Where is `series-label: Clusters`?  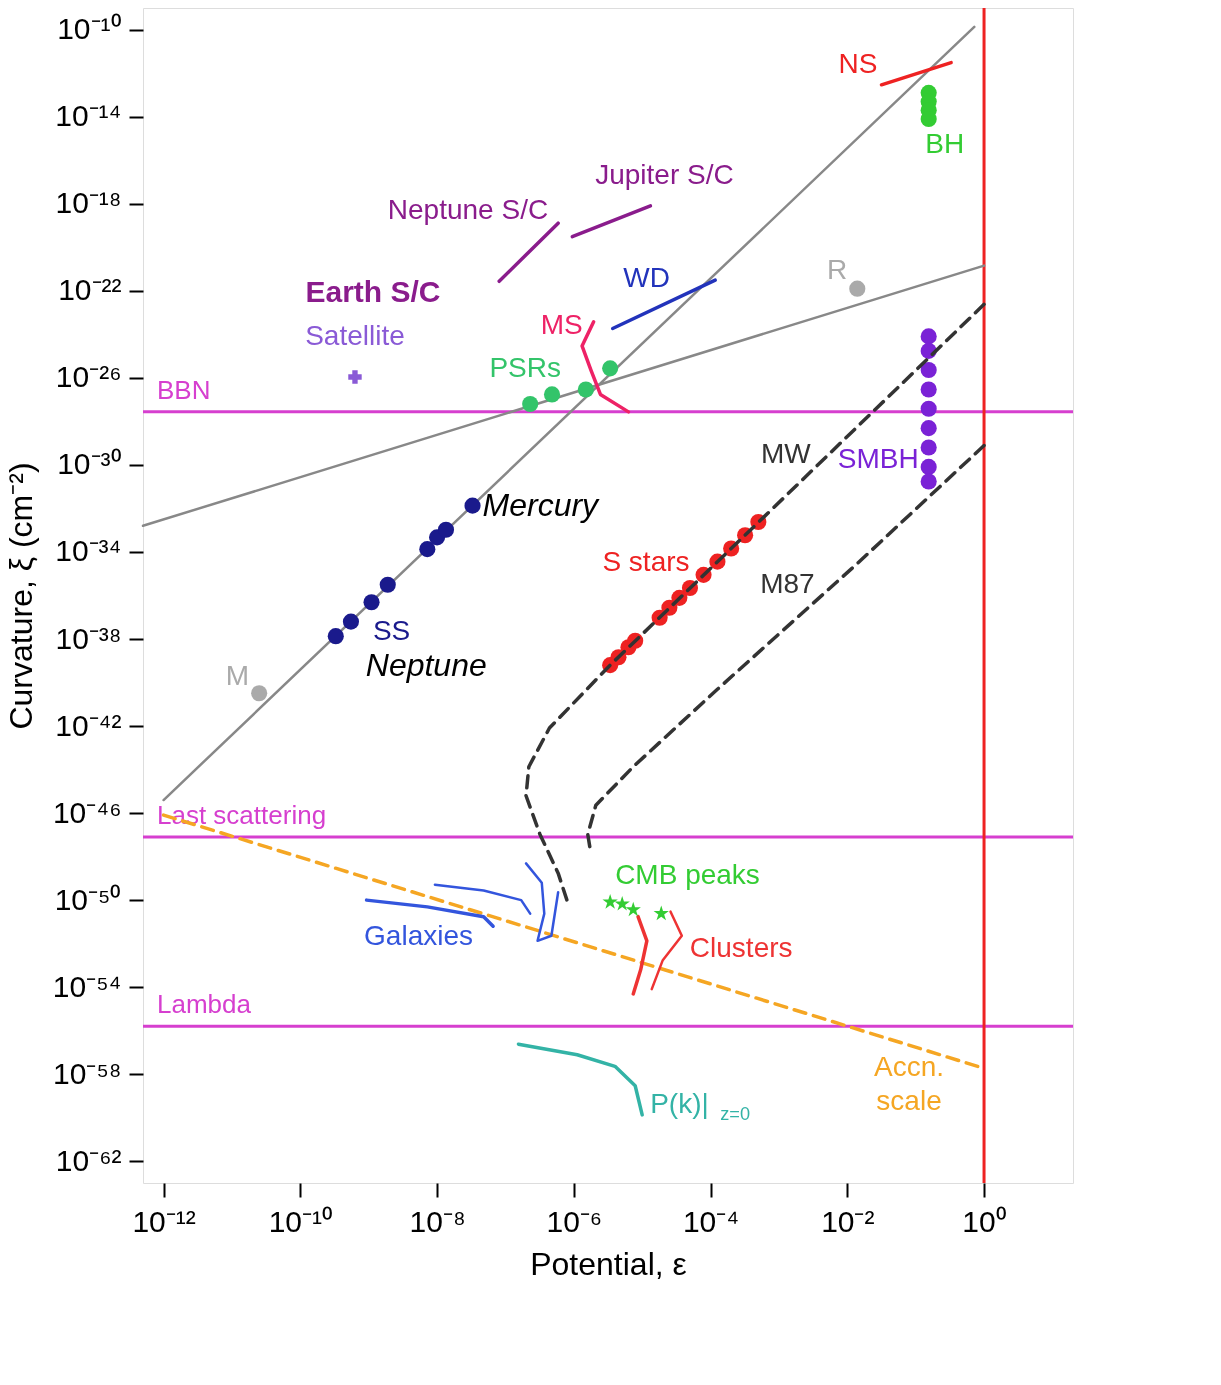 series-label: Clusters is located at coordinates (741, 947).